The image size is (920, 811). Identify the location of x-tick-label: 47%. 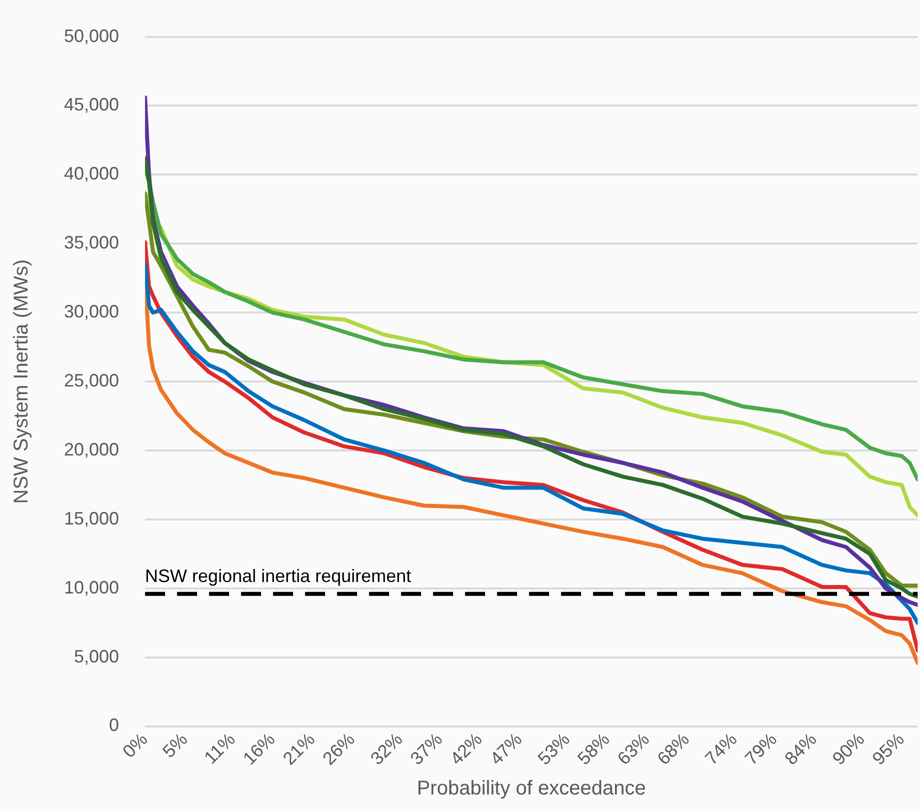
(506, 749).